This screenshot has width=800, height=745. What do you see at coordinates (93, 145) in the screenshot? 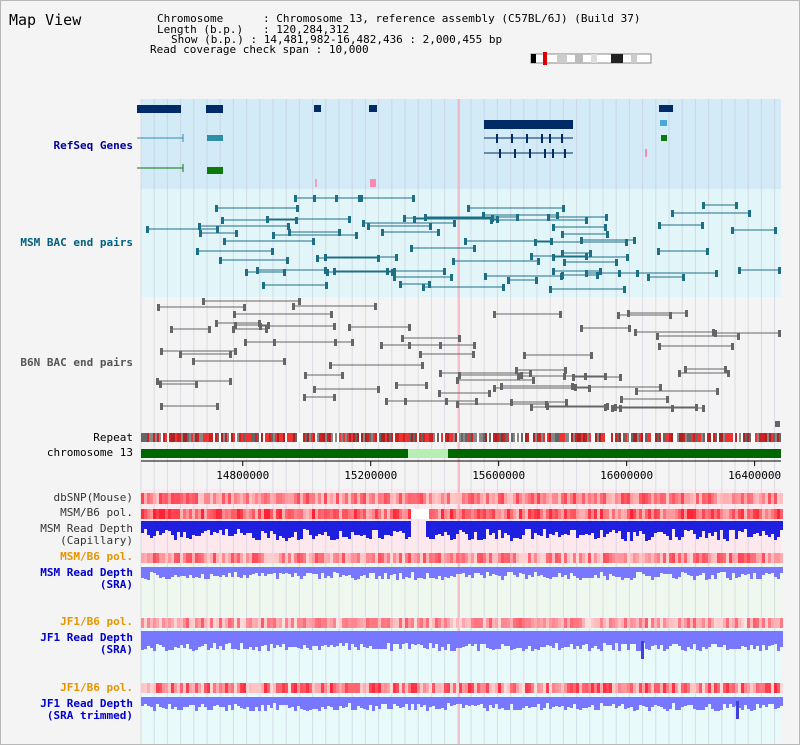
I see `track-label-refseq-genes: RefSeq Genes` at bounding box center [93, 145].